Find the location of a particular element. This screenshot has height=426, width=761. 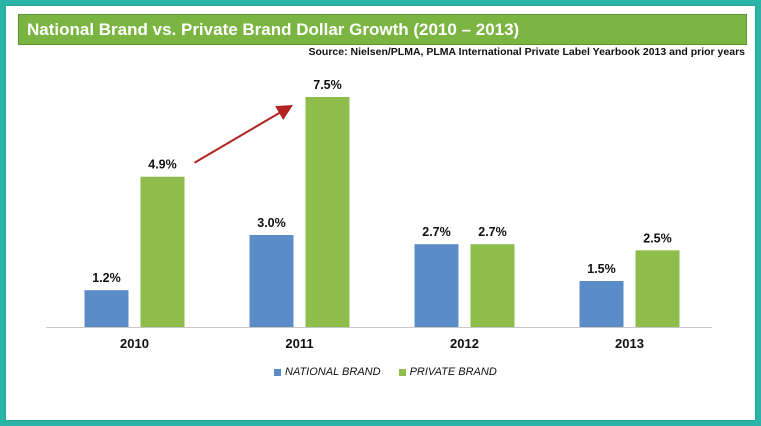

legend: NATIONAL BRAND PRIVATE BRAND is located at coordinates (385, 372).